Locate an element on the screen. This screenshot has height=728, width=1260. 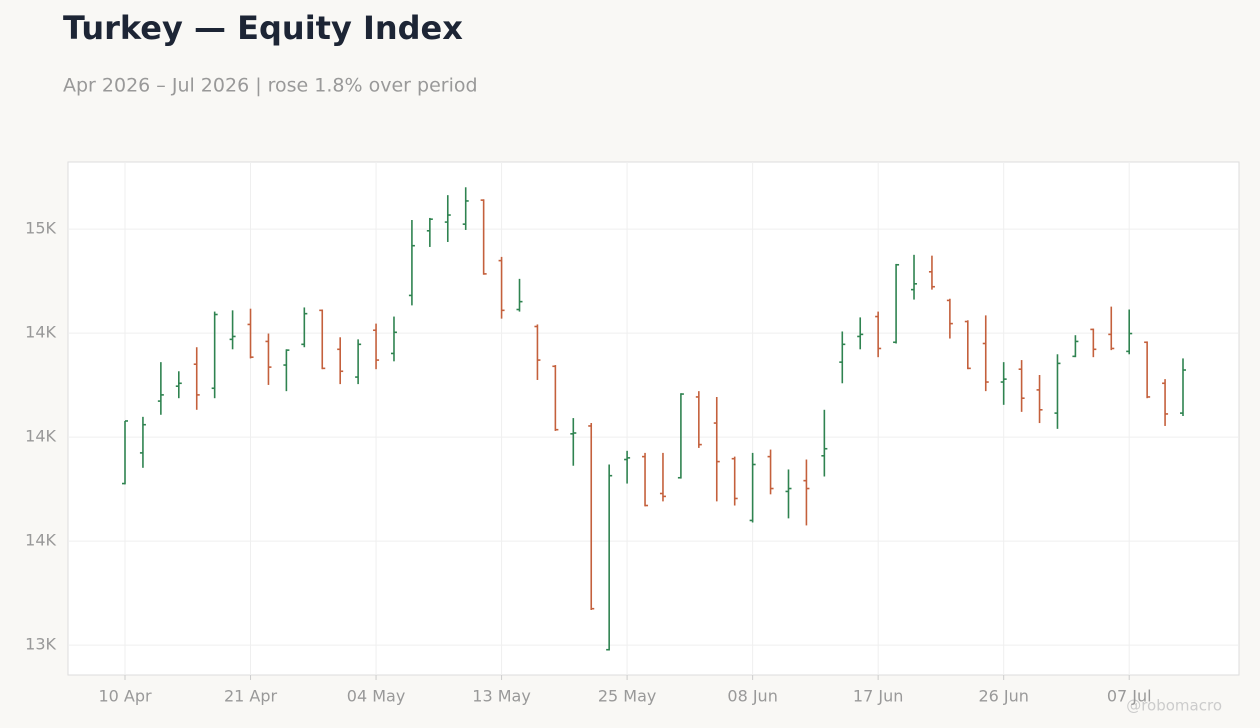
x-tick-label: 07 Jul is located at coordinates (1129, 696).